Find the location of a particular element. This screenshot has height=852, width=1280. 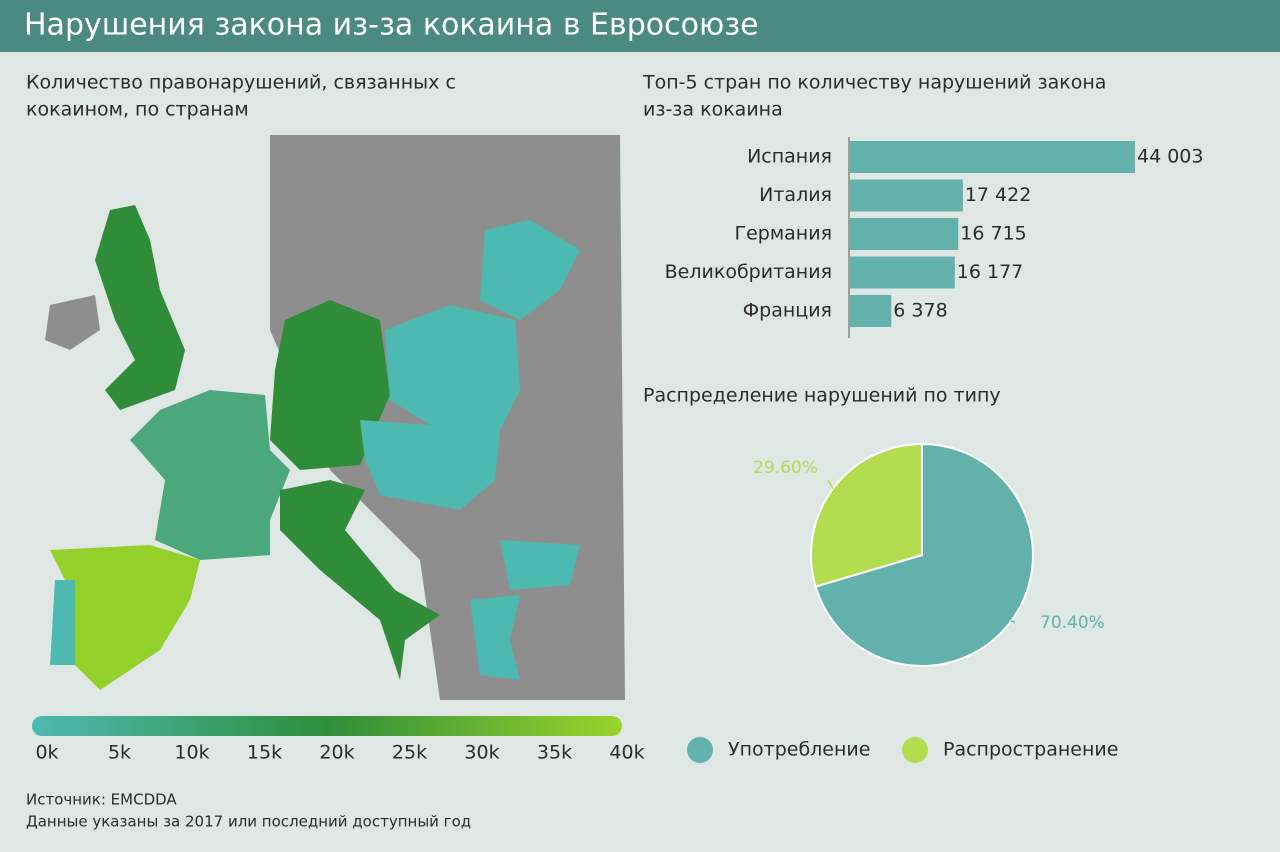

value-label: 29.60% is located at coordinates (785, 468).